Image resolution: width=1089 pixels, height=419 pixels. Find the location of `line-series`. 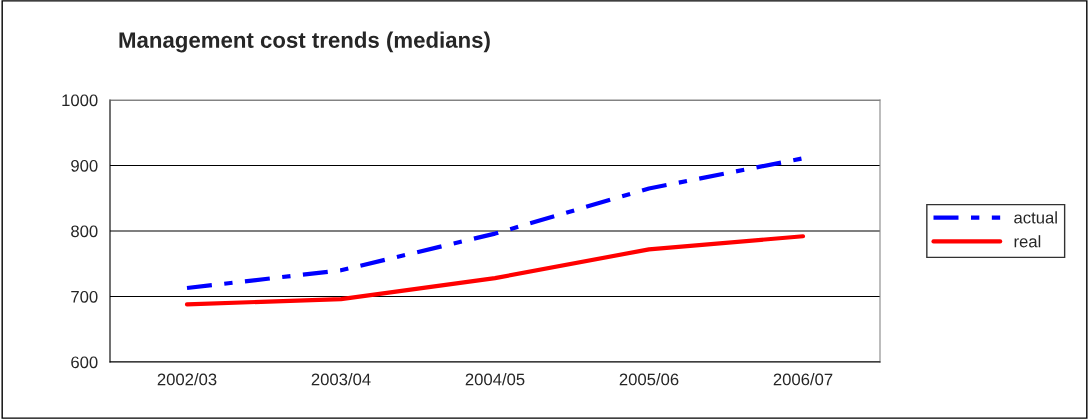

line-series is located at coordinates (495, 270).